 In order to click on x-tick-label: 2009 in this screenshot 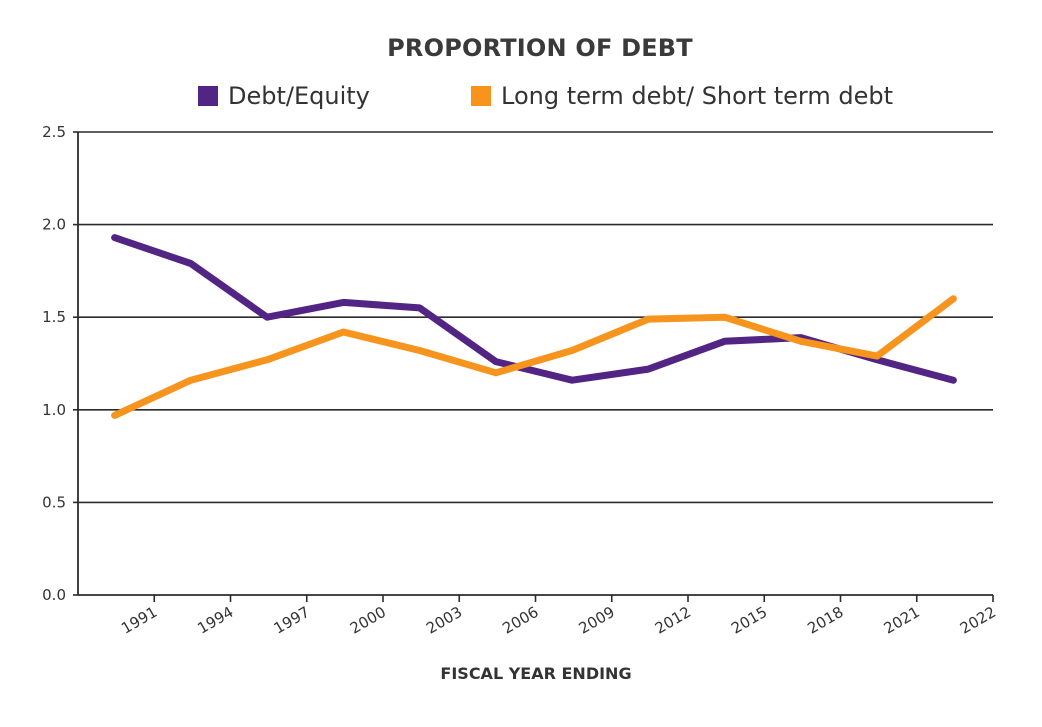, I will do `click(597, 620)`.